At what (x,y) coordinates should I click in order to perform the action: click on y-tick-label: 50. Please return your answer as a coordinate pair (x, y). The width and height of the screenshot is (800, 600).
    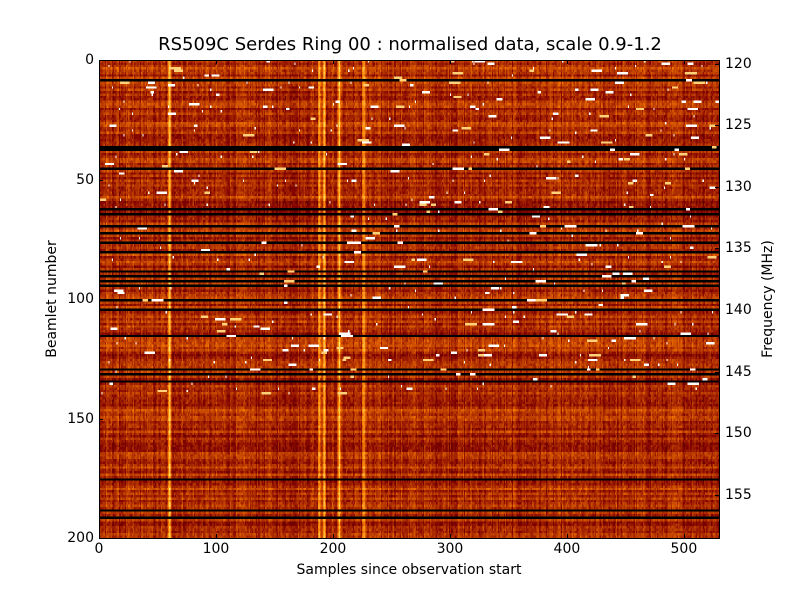
    Looking at the image, I should click on (85, 179).